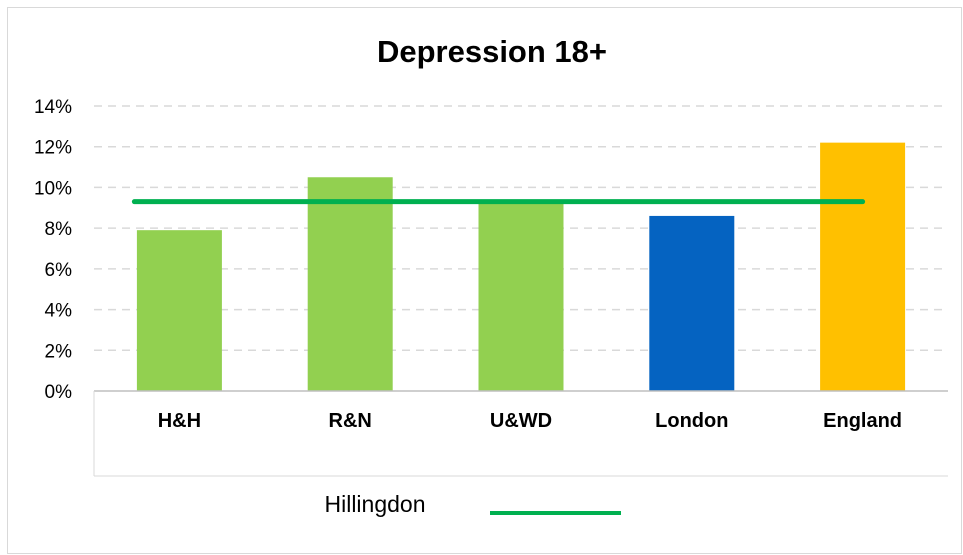 This screenshot has width=963, height=555. I want to click on y-tick-label: 12%, so click(53, 148).